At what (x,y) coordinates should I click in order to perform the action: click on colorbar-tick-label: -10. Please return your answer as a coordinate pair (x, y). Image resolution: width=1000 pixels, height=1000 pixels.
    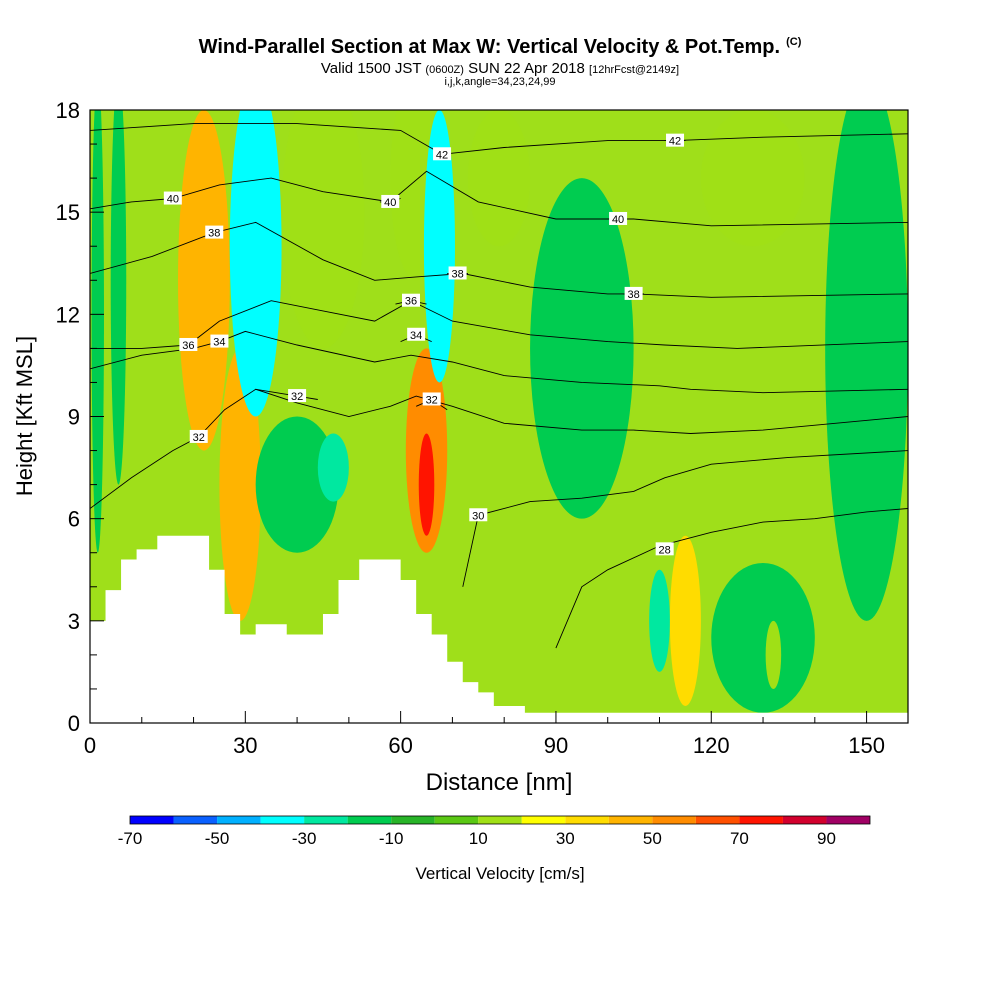
    Looking at the image, I should click on (391, 838).